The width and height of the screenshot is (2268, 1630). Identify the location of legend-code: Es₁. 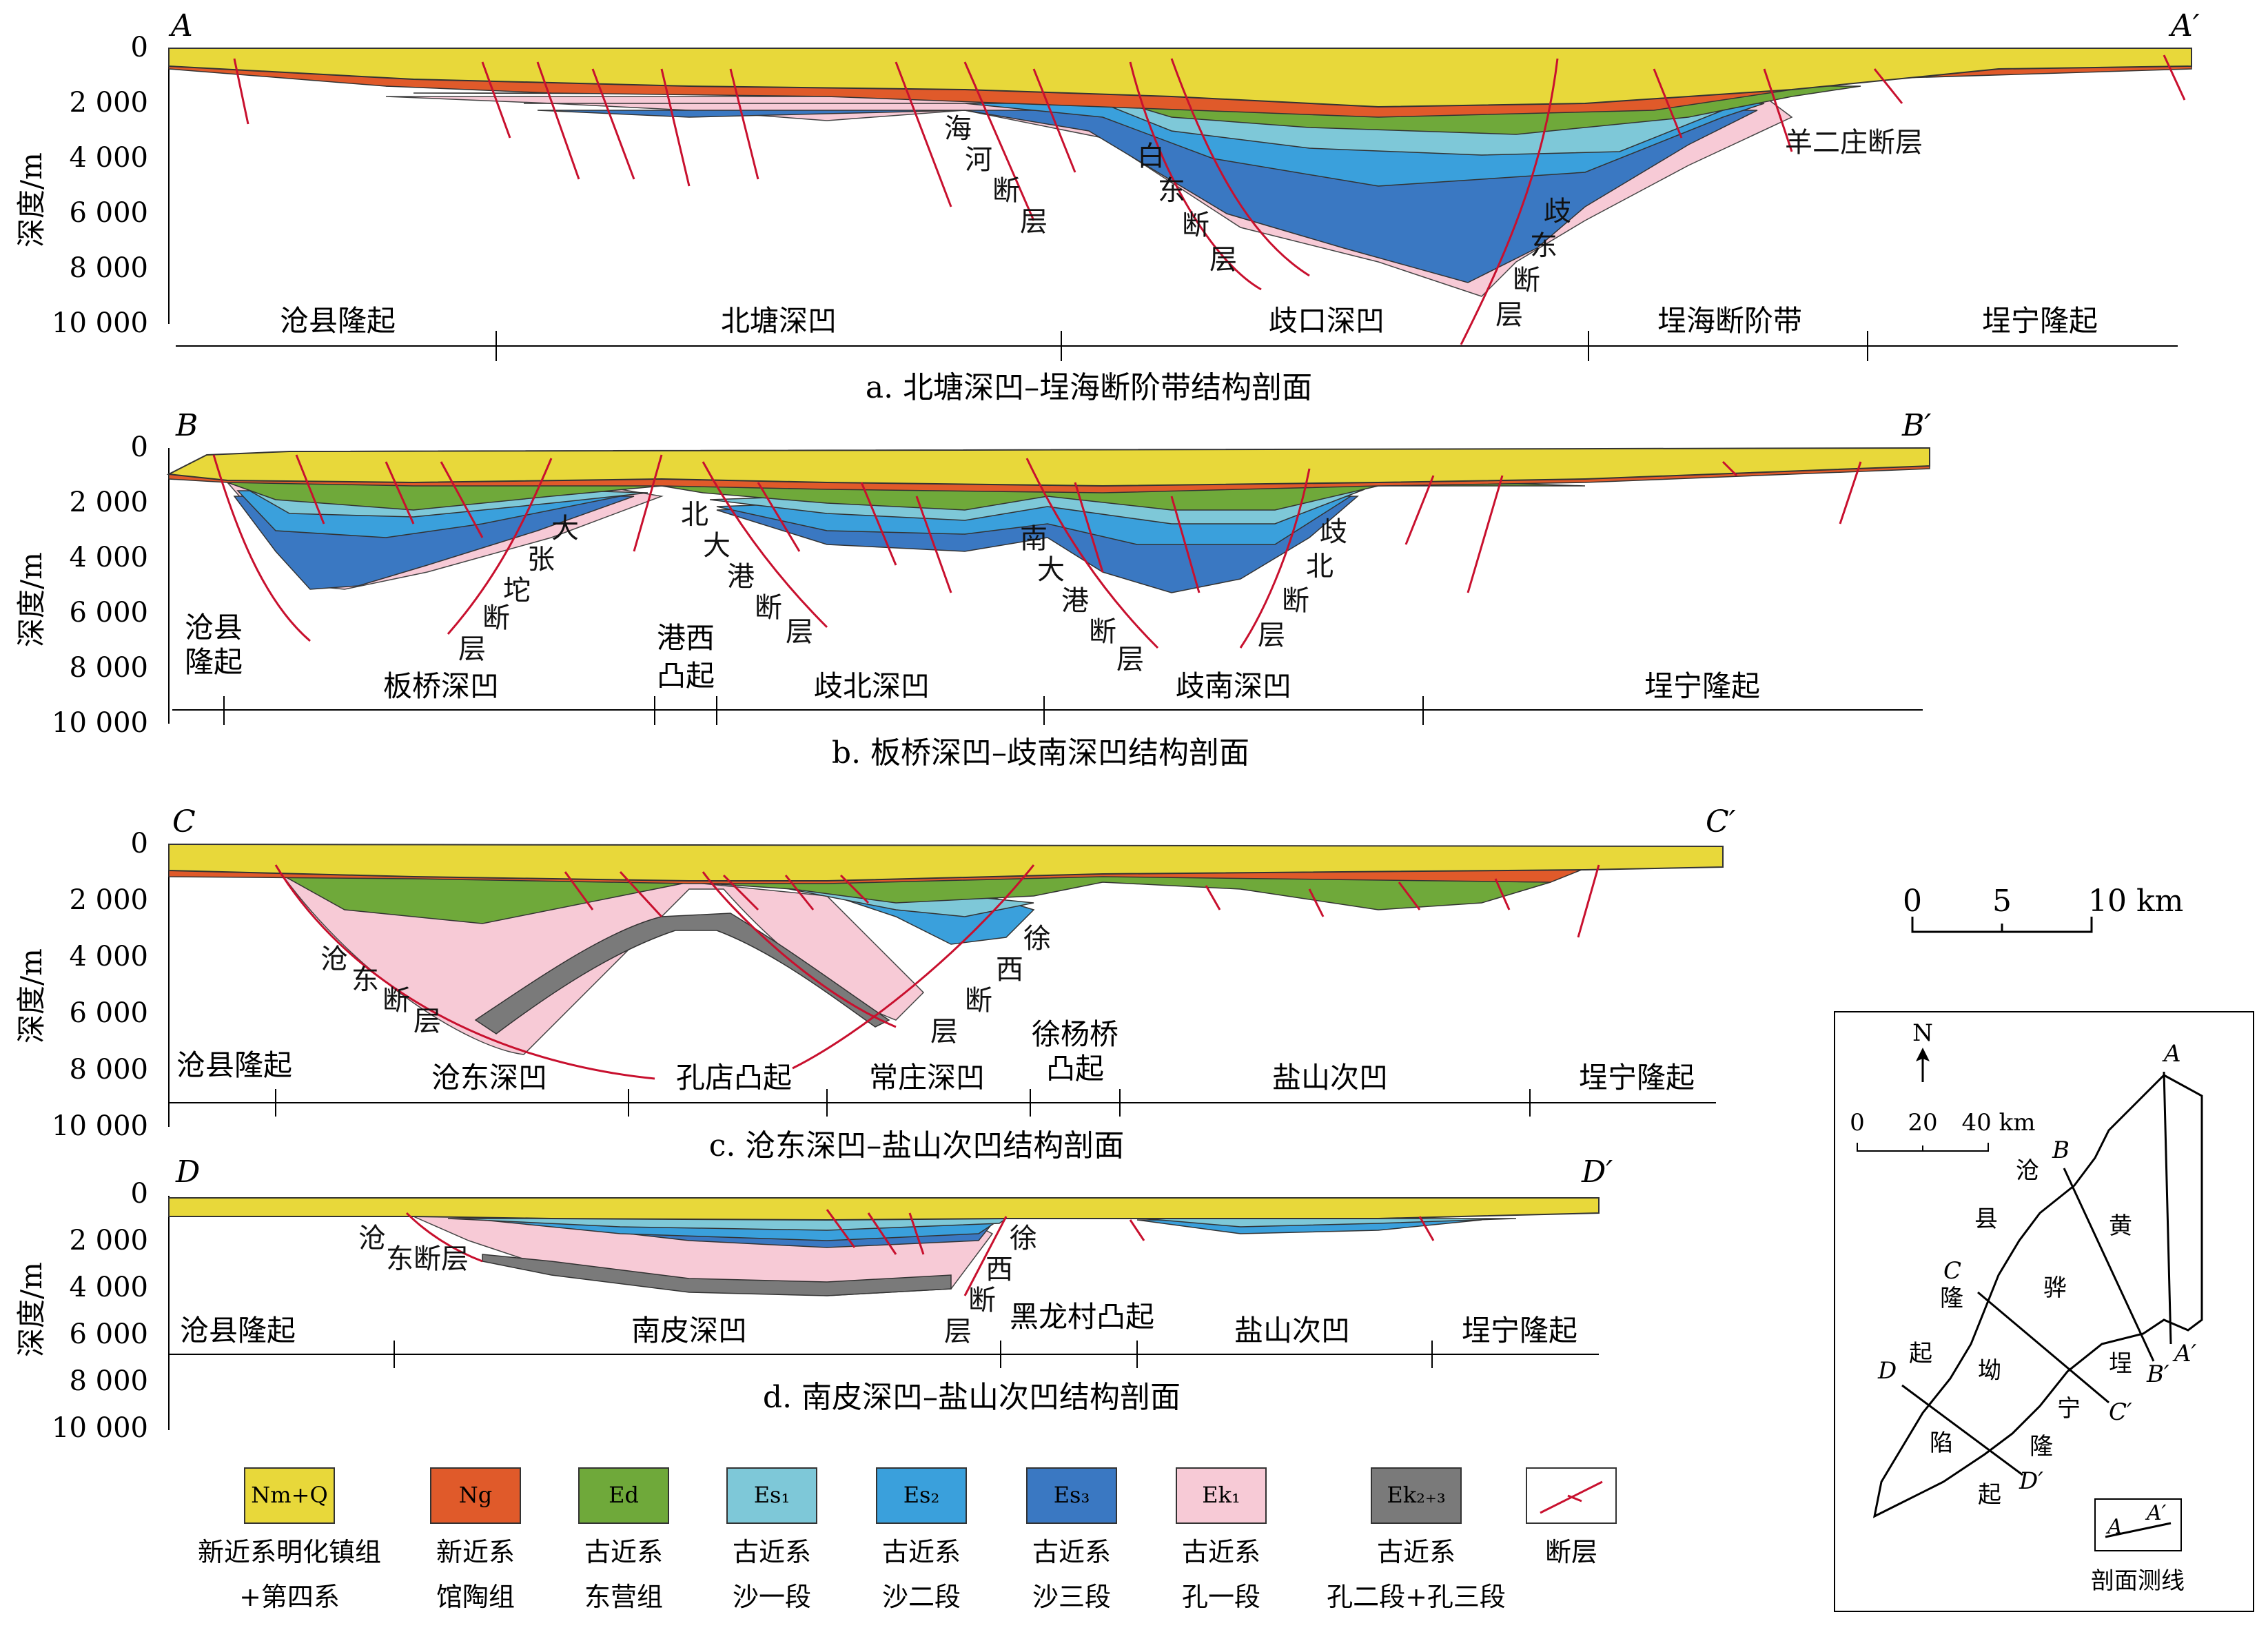
(772, 1495).